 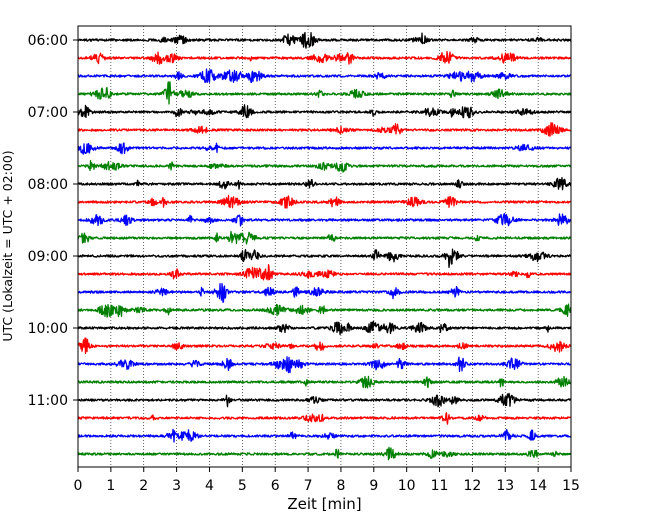 What do you see at coordinates (78, 486) in the screenshot?
I see `x-tick-label: 0` at bounding box center [78, 486].